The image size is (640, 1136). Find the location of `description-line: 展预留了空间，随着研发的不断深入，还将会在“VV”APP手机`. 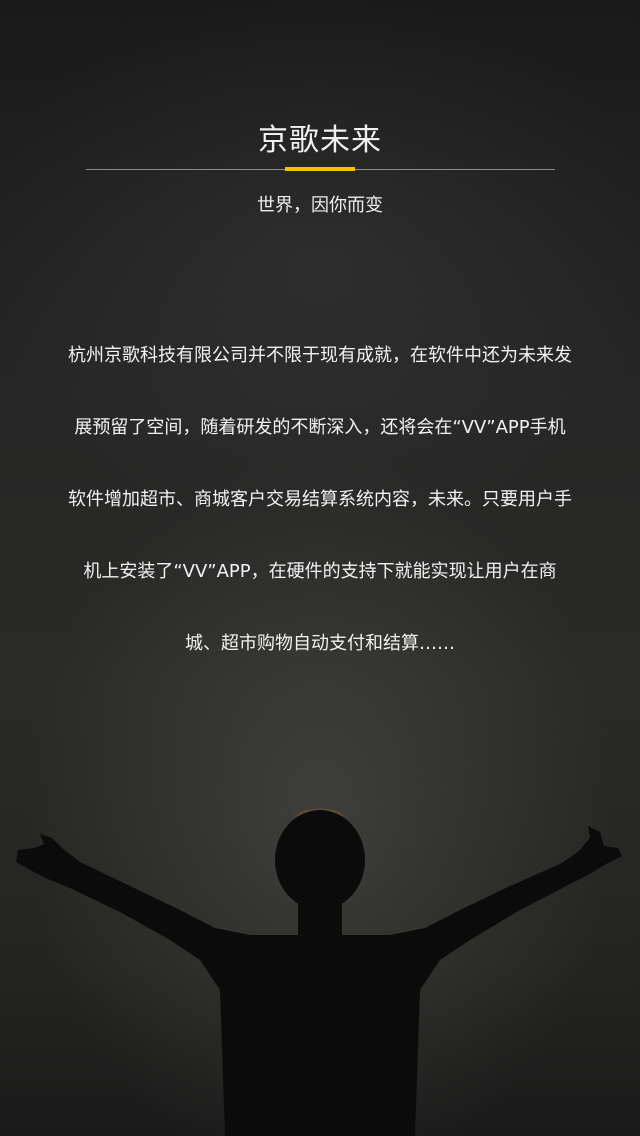

description-line: 展预留了空间，随着研发的不断深入，还将会在“VV”APP手机 is located at coordinates (320, 427).